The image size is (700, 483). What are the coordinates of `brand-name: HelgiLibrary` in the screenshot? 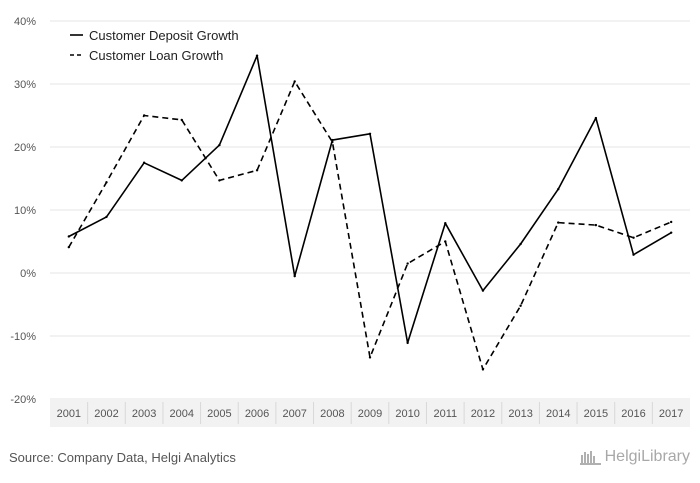 It's located at (647, 456).